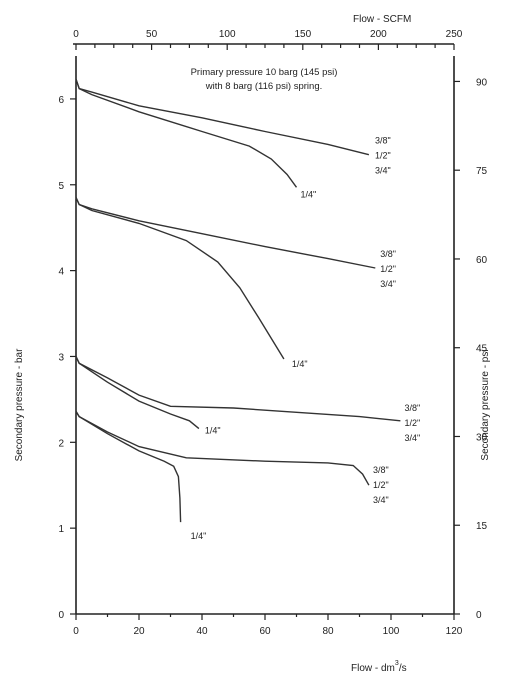 This screenshot has height=673, width=514. Describe the element at coordinates (213, 431) in the screenshot. I see `size-label-group3-quarter: 1/4"` at that location.